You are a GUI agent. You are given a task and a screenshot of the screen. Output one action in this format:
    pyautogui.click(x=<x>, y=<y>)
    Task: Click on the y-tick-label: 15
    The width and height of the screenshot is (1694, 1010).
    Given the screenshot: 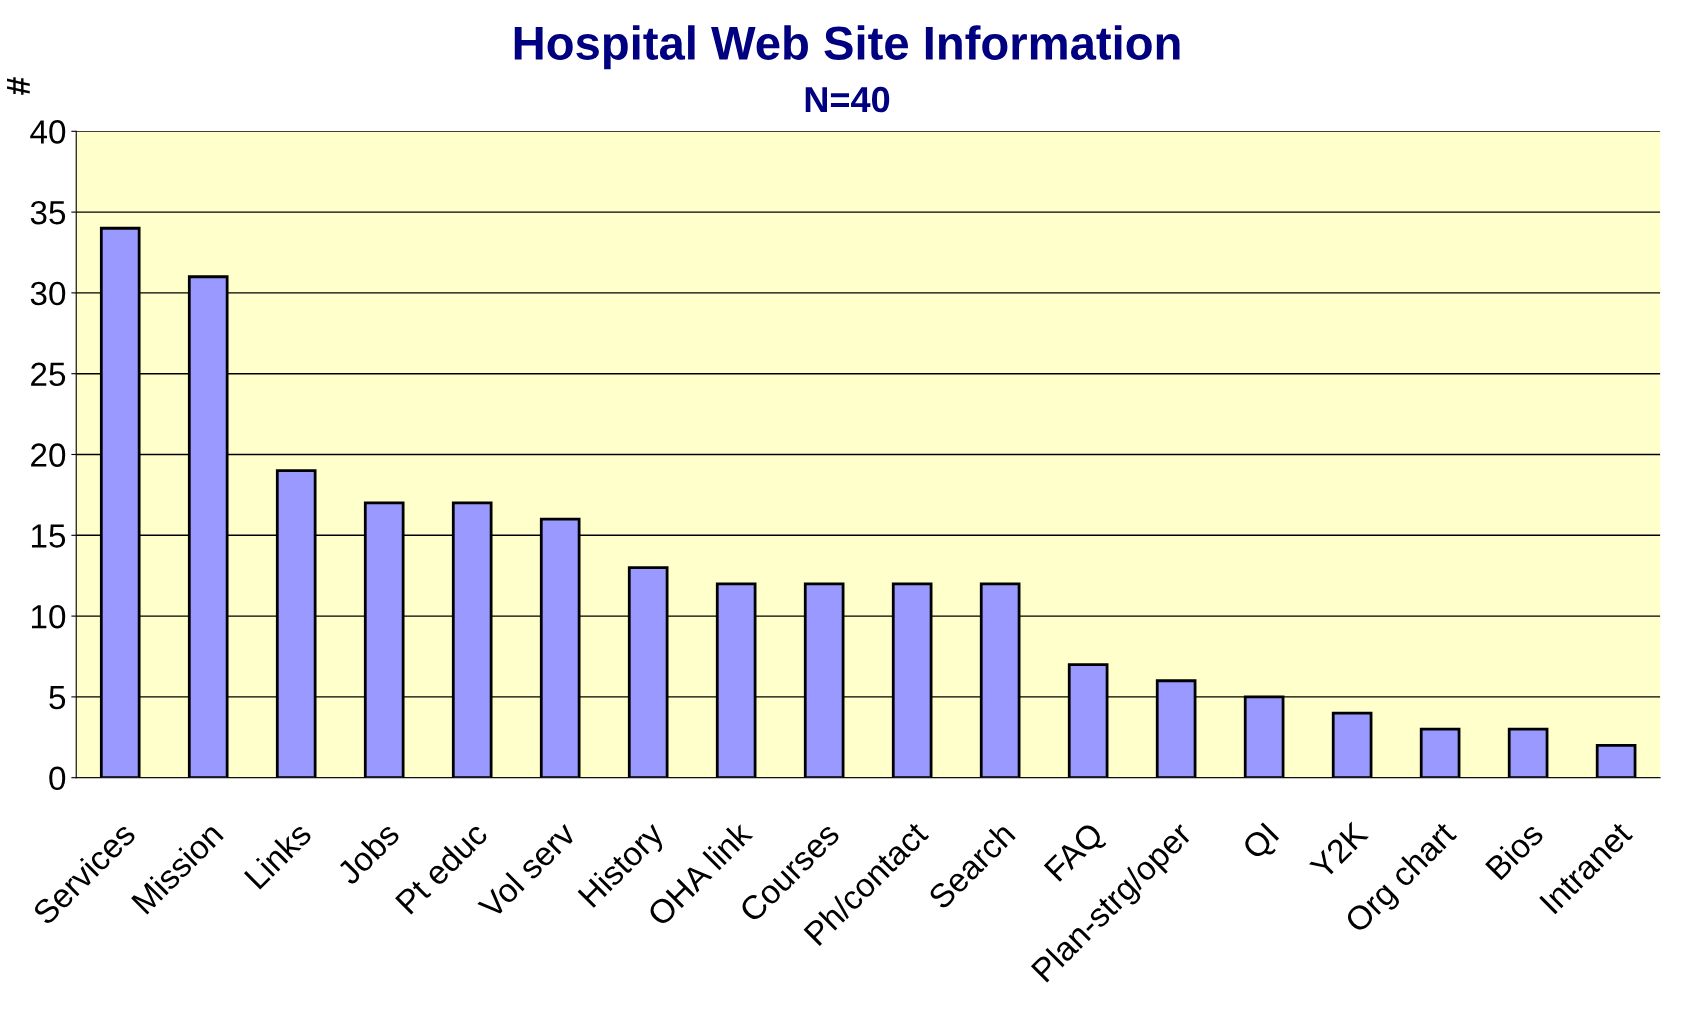 What is the action you would take?
    pyautogui.click(x=48, y=536)
    